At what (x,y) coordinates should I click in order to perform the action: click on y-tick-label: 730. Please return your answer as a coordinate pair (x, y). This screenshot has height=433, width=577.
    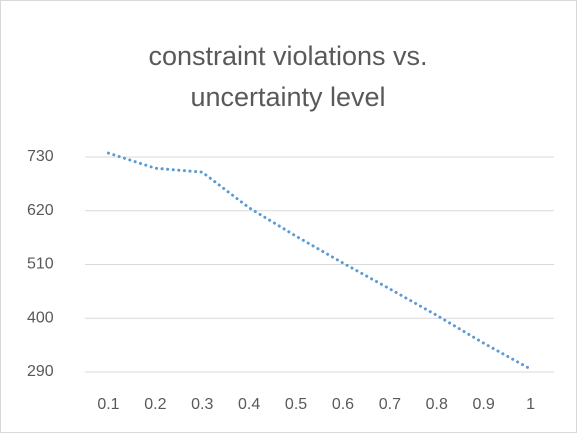
    Looking at the image, I should click on (40, 156).